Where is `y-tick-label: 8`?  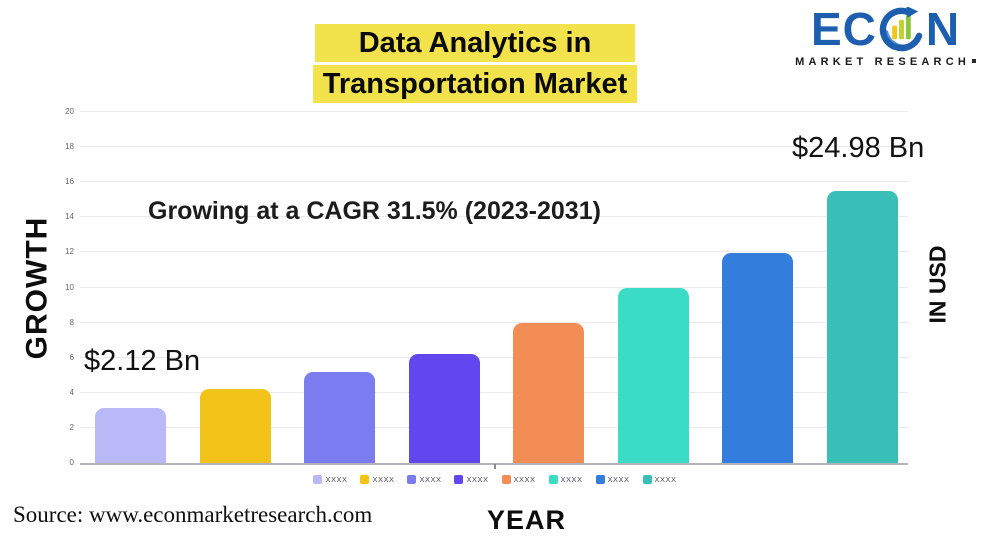
y-tick-label: 8 is located at coordinates (71, 322).